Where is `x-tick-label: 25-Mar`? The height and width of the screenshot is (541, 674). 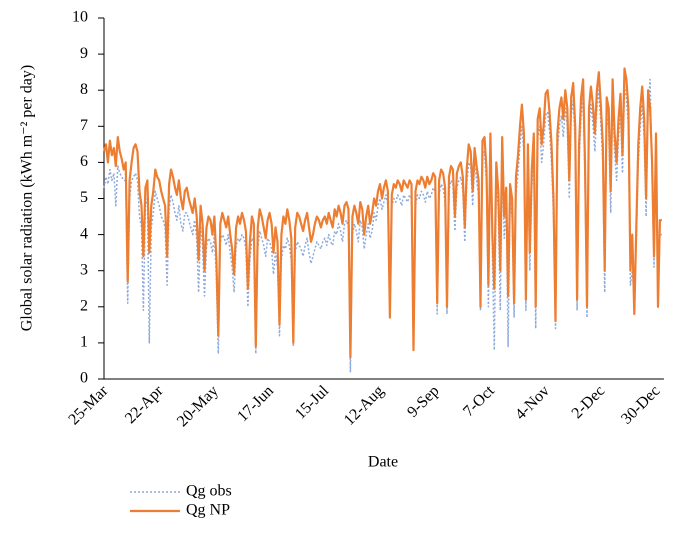 x-tick-label: 25-Mar is located at coordinates (88, 405).